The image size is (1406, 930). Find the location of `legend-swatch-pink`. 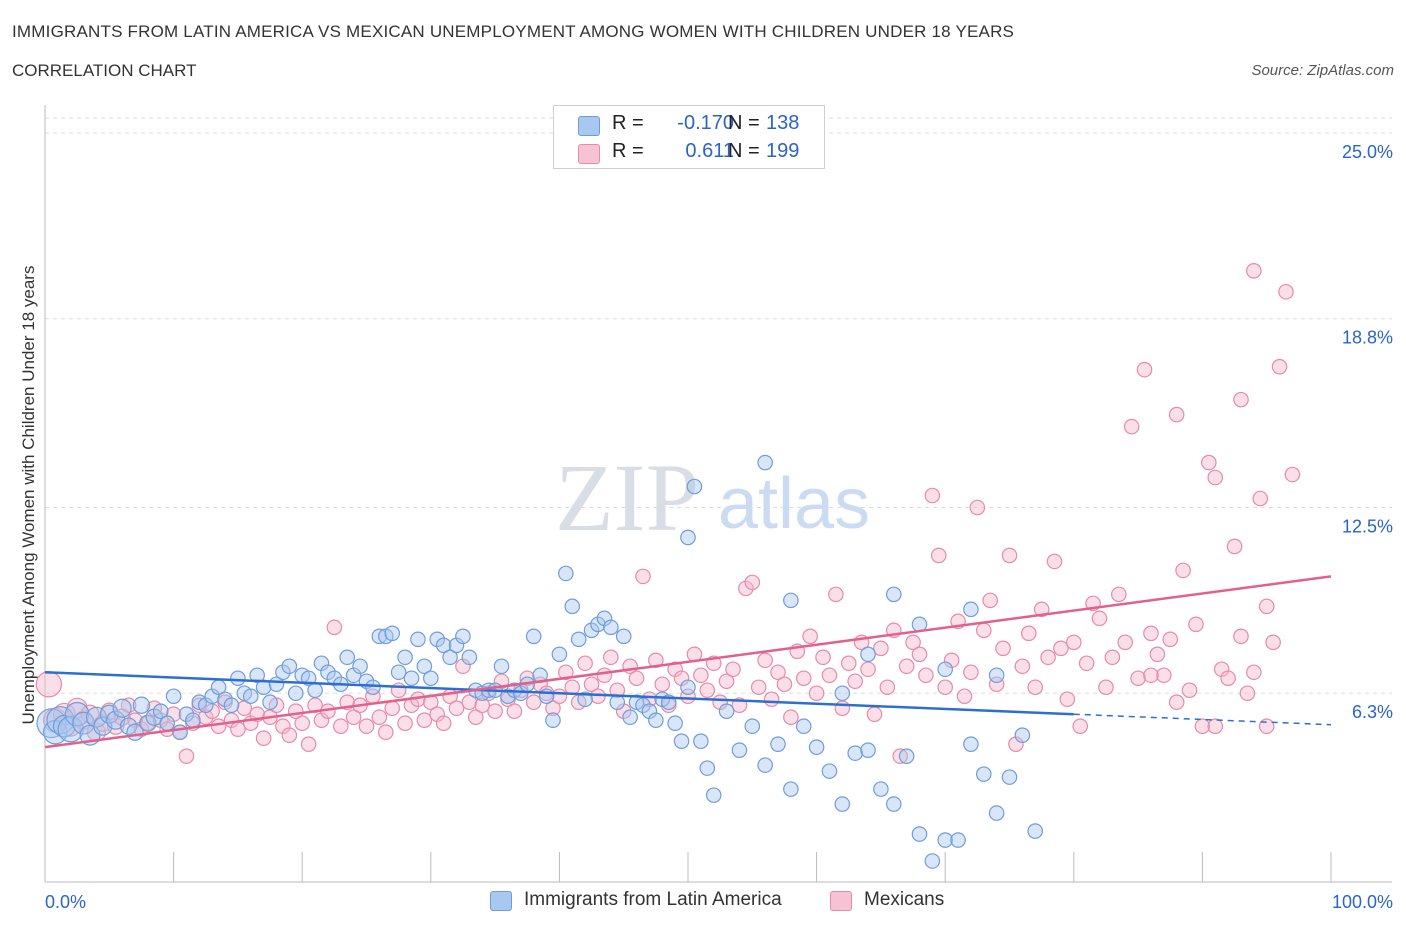

legend-swatch-pink is located at coordinates (589, 154).